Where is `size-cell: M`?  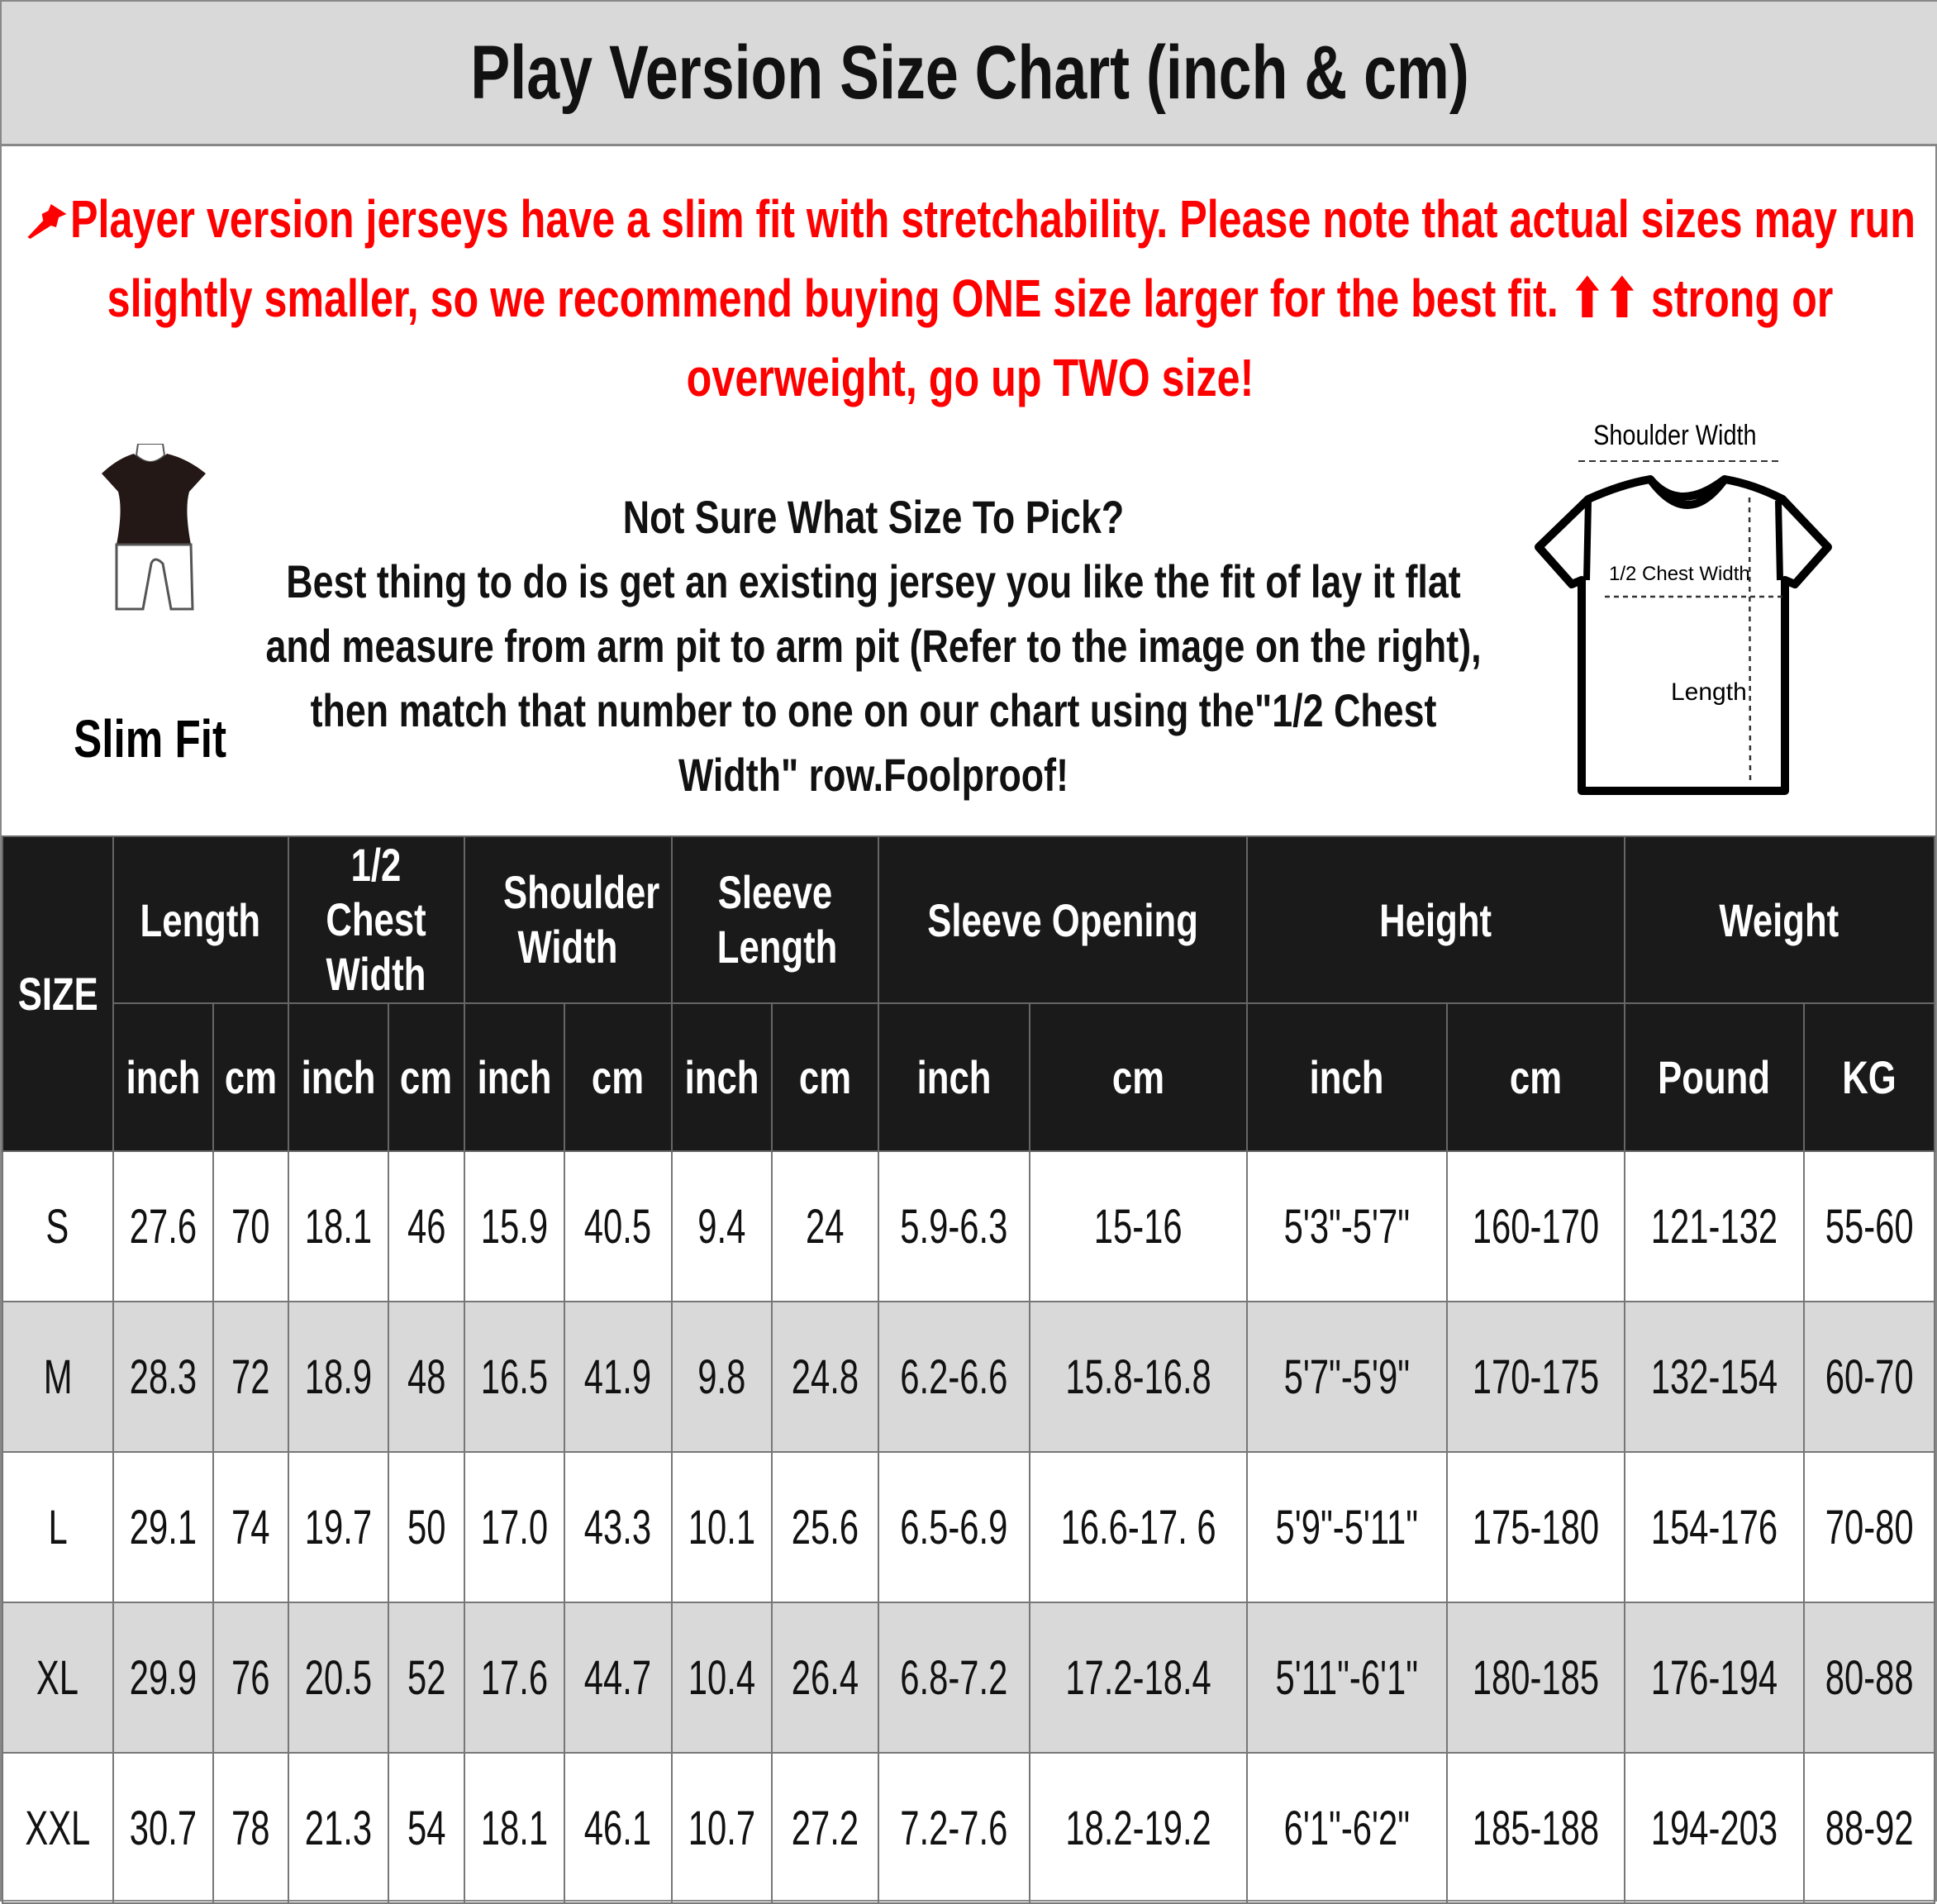 size-cell: M is located at coordinates (58, 1377).